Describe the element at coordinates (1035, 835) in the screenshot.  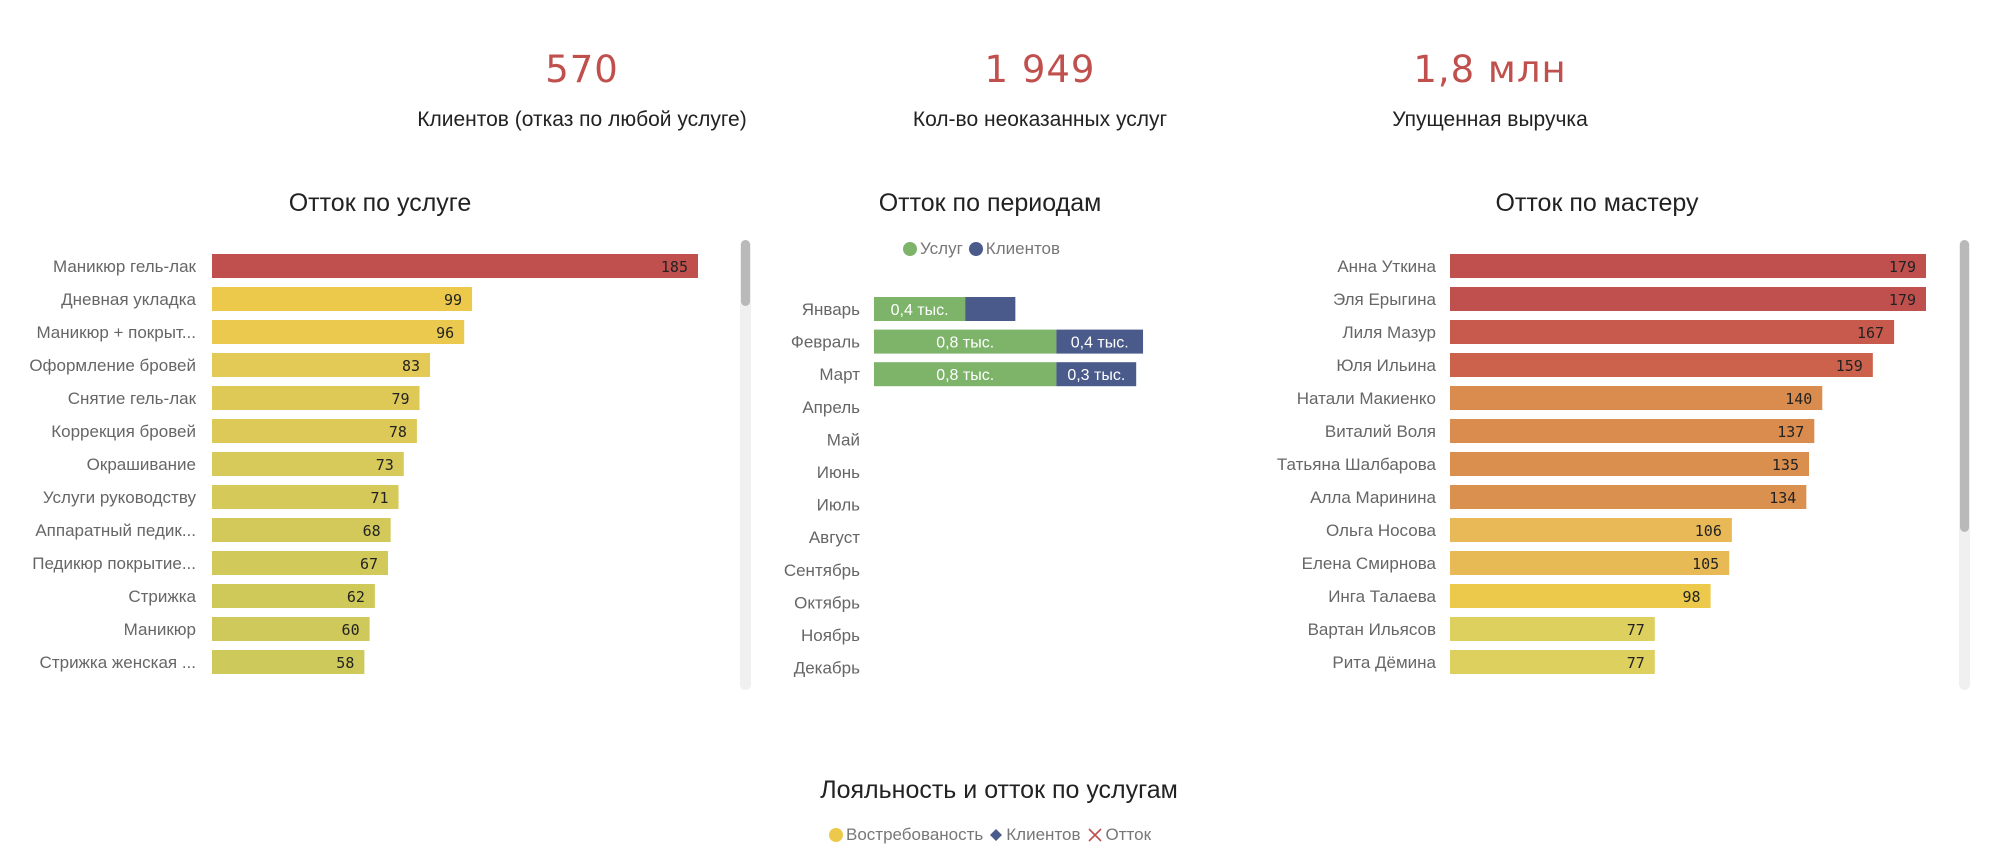
I see `legend-item-clients-diamond: Клиентов` at that location.